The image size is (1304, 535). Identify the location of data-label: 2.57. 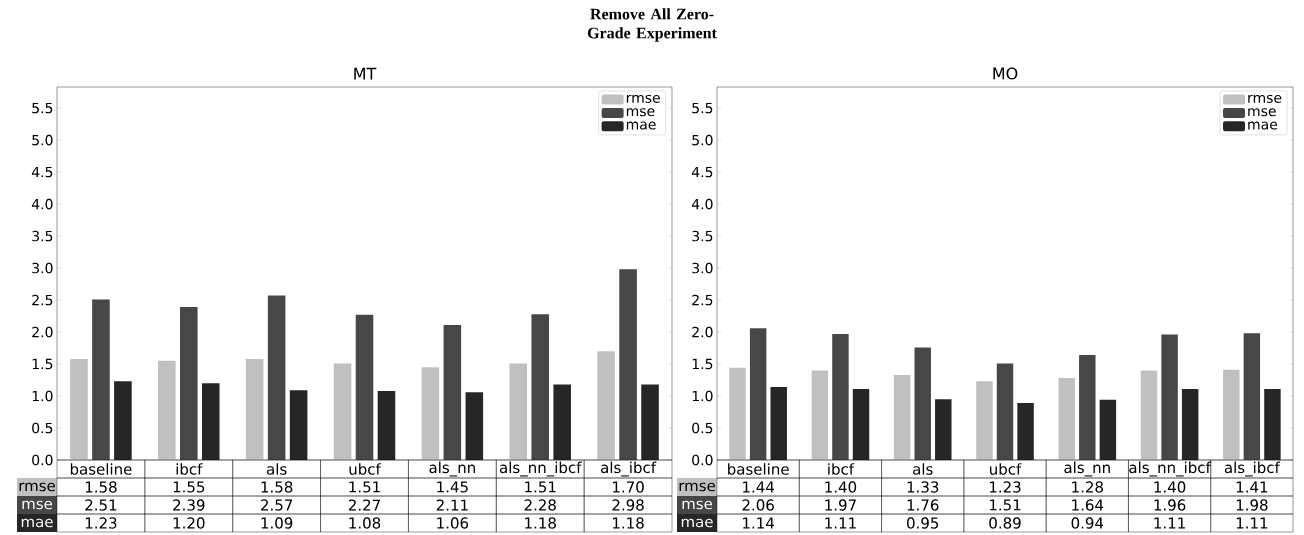
(277, 505).